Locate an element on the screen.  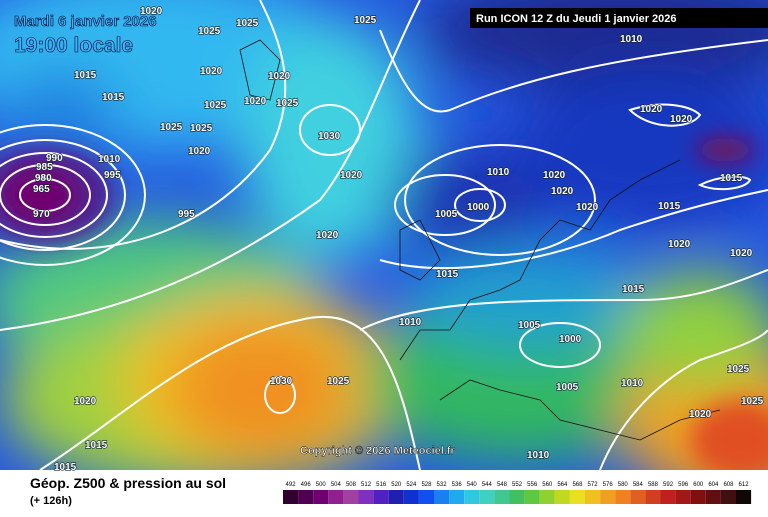
scale-label: 516 is located at coordinates (381, 485).